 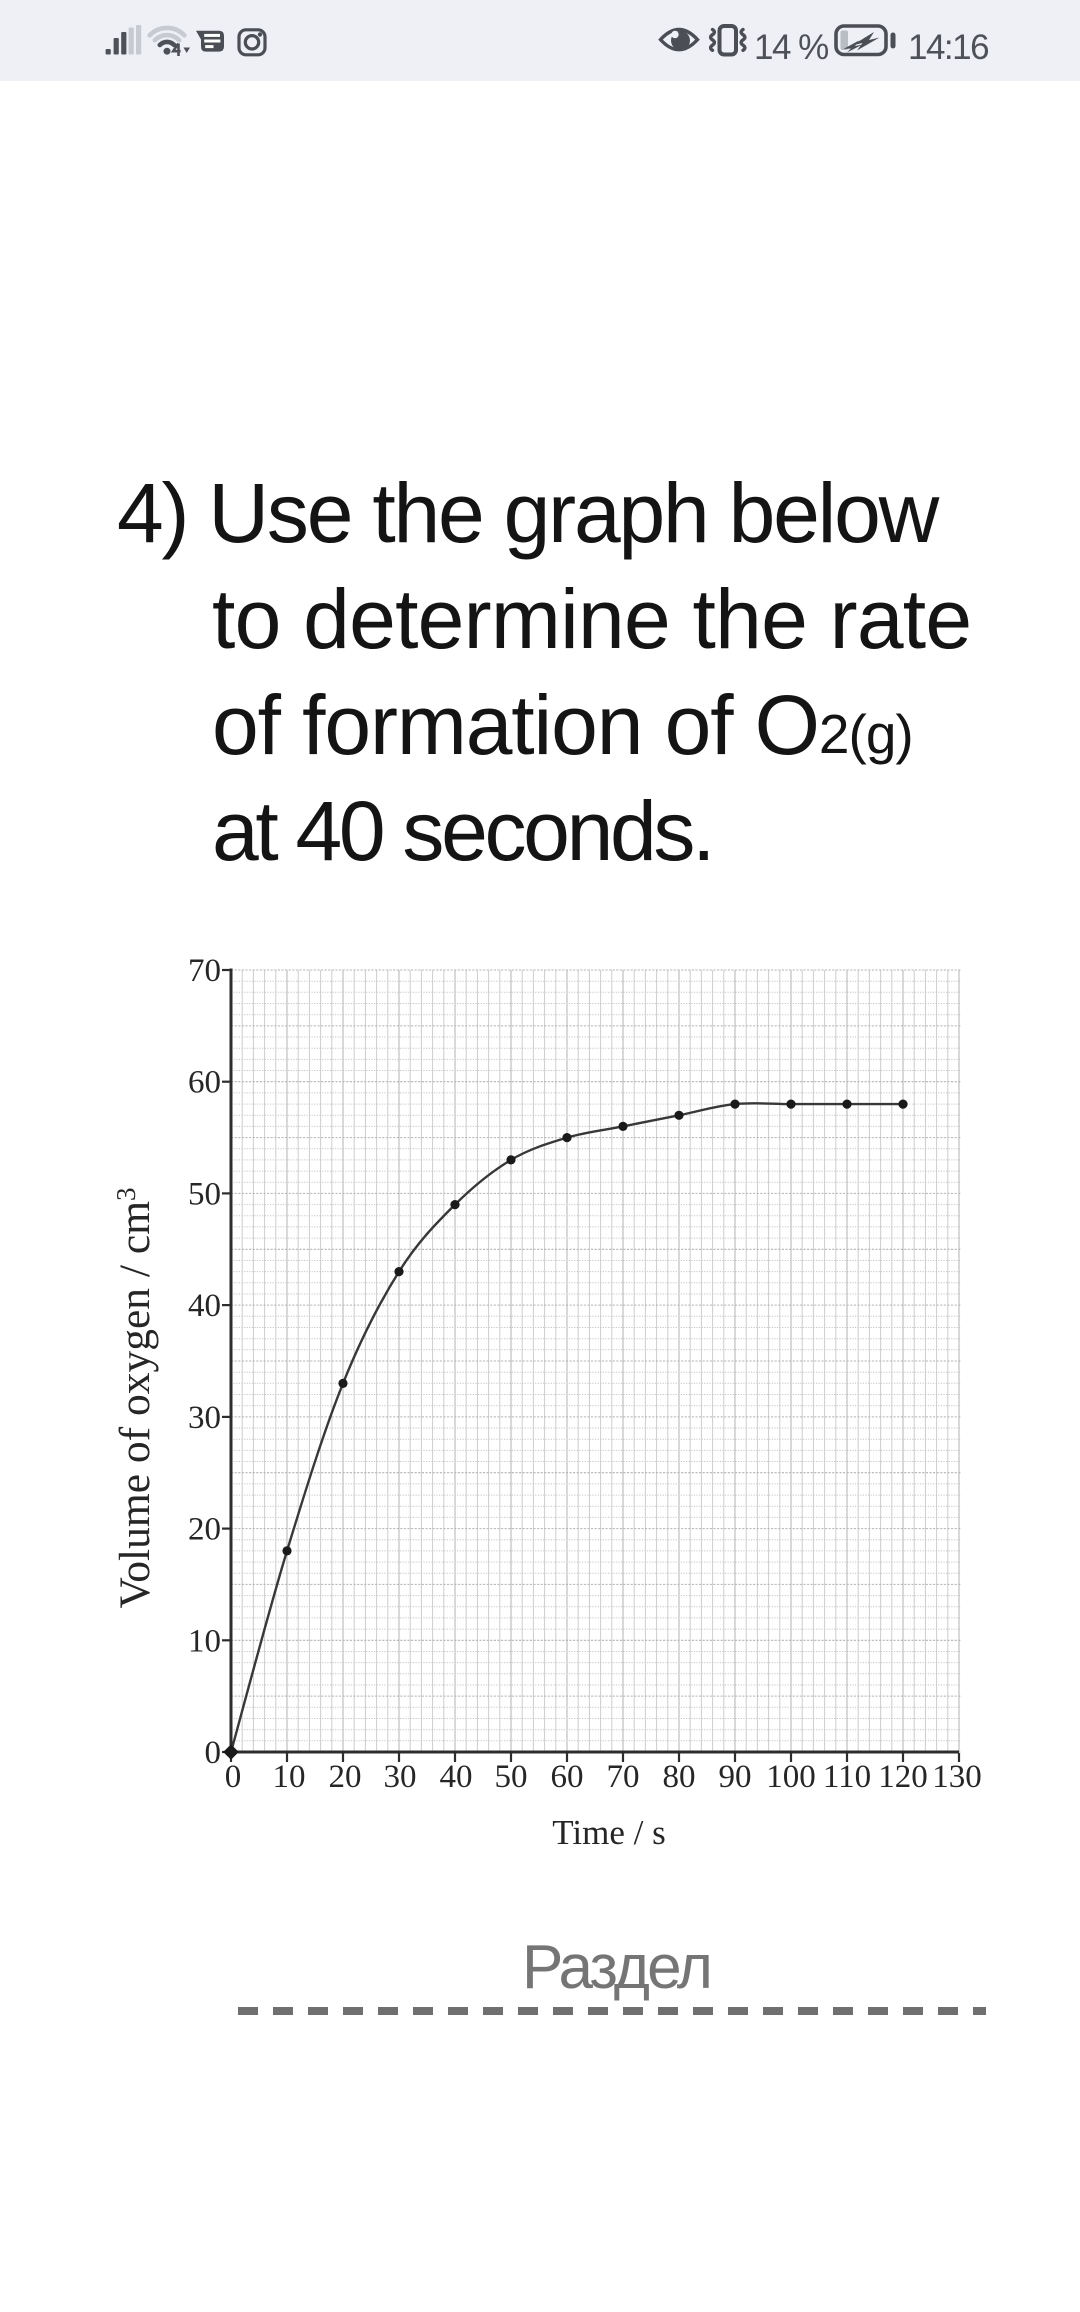 I want to click on svg-text: 120, so click(x=903, y=1777).